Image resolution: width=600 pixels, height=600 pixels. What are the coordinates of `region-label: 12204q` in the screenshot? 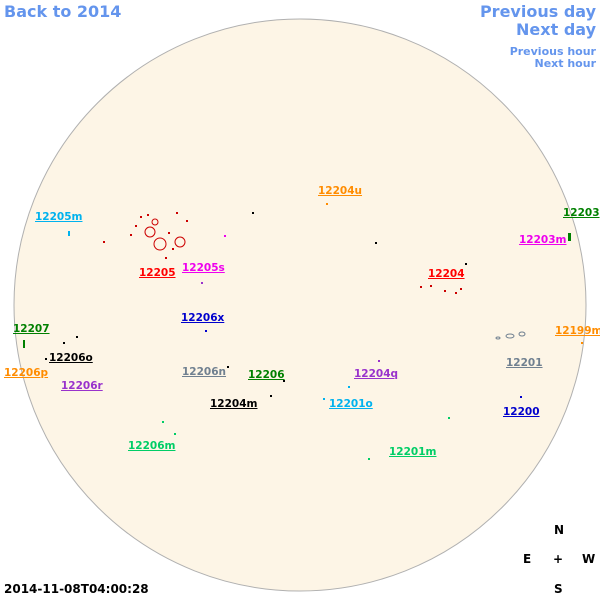 It's located at (376, 374).